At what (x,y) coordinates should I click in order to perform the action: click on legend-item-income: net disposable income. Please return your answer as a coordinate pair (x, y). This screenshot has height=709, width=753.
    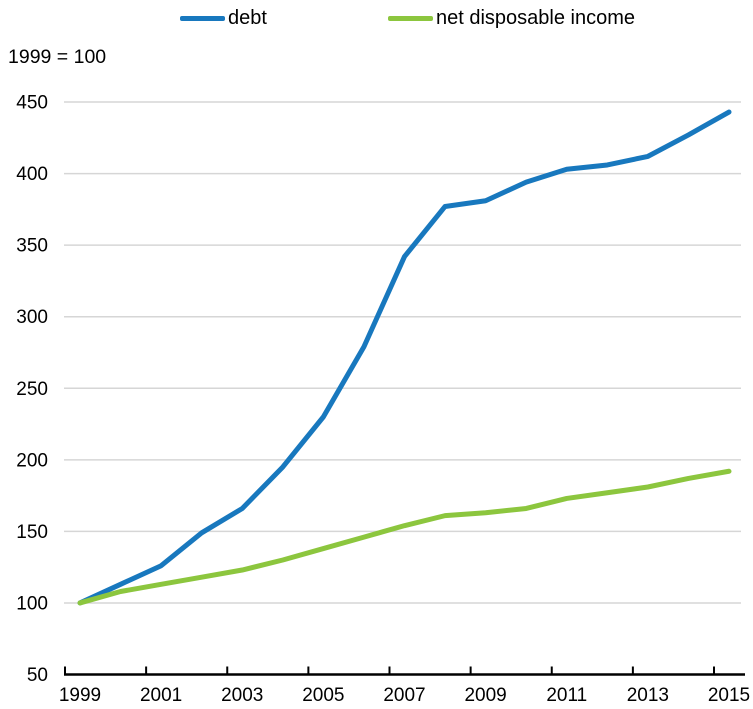
    Looking at the image, I should click on (511, 18).